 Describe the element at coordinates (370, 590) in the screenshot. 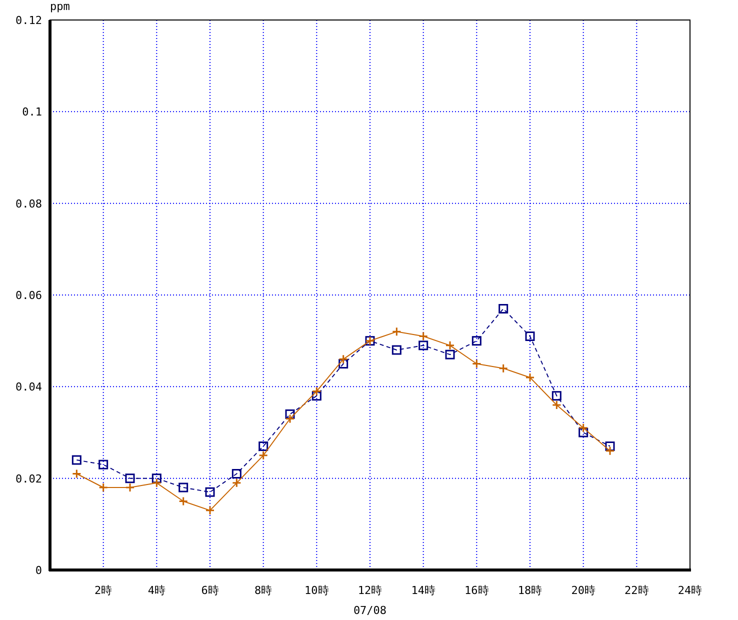

I see `x-tick-label: 12時` at that location.